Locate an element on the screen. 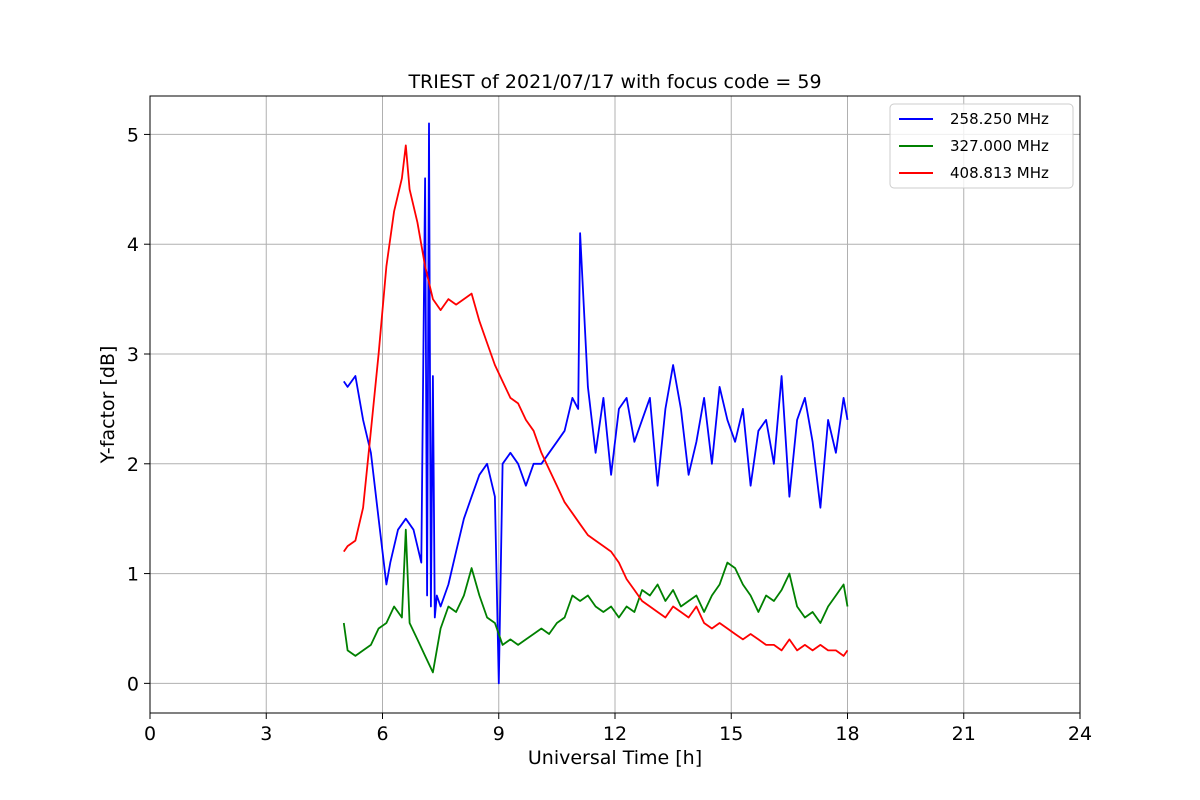 This screenshot has height=800, width=1200. y-tick-label-0: 0 is located at coordinates (133, 684).